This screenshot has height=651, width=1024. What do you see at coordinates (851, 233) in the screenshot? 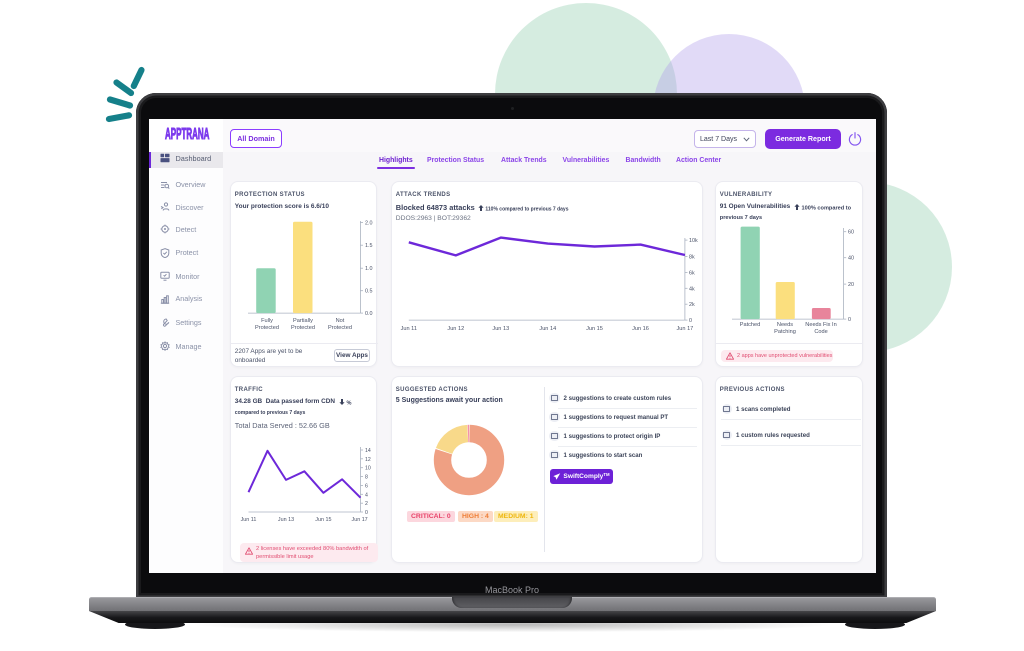
I see `svg-text: 60` at bounding box center [851, 233].